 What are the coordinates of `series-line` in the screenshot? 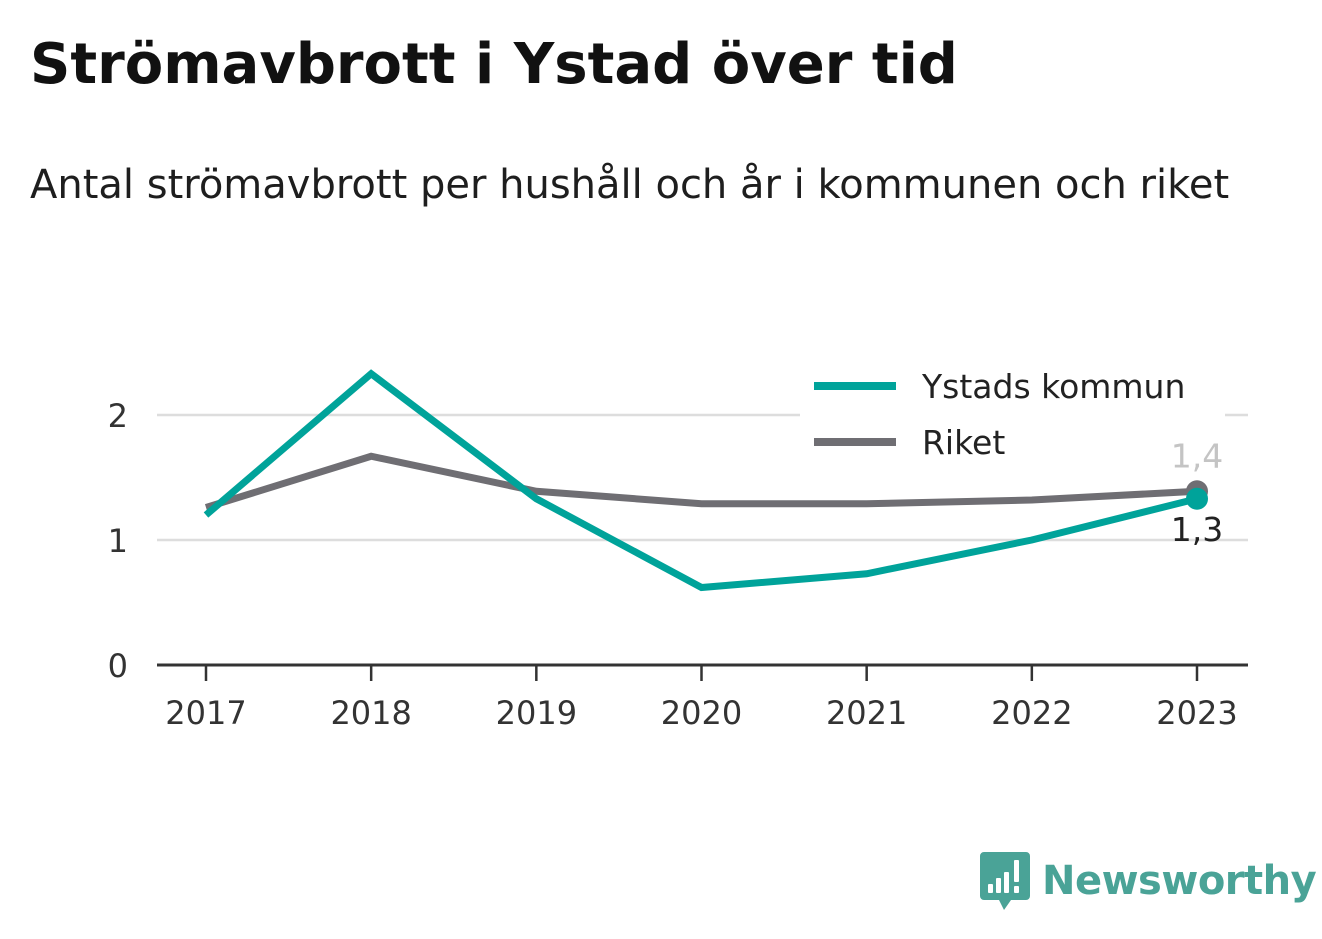 It's located at (701, 481).